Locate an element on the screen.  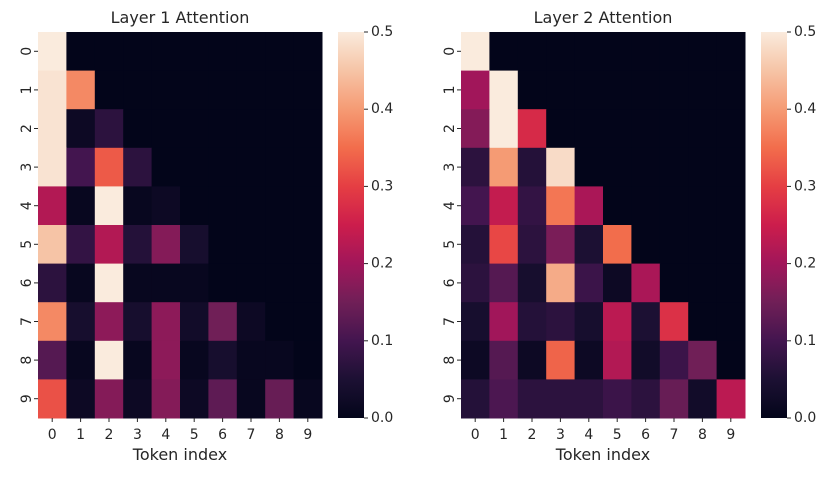
y-tick-label: 7 is located at coordinates (450, 321).